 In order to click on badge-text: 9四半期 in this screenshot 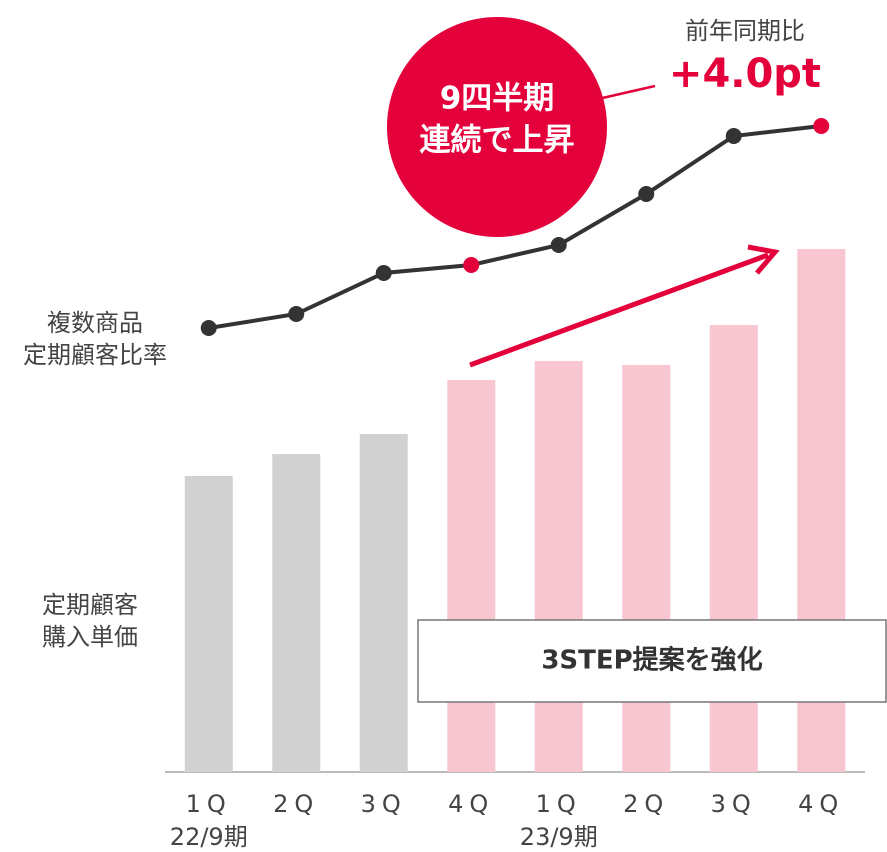, I will do `click(497, 99)`.